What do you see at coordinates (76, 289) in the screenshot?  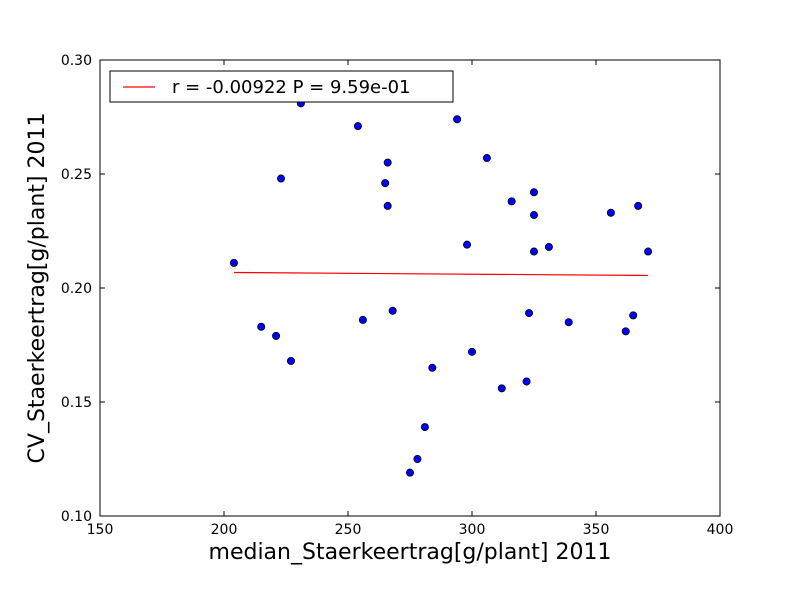 I see `y-tick-label: 0.20` at bounding box center [76, 289].